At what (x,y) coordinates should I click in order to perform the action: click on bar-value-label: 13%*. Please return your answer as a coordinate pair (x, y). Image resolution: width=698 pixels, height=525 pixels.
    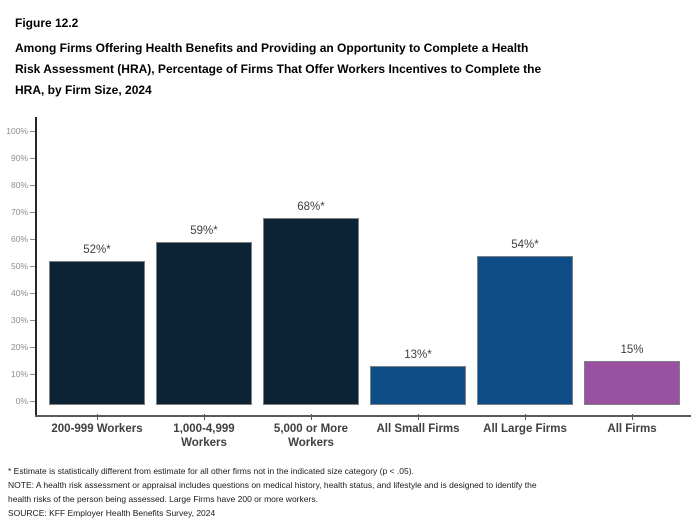
    Looking at the image, I should click on (418, 355).